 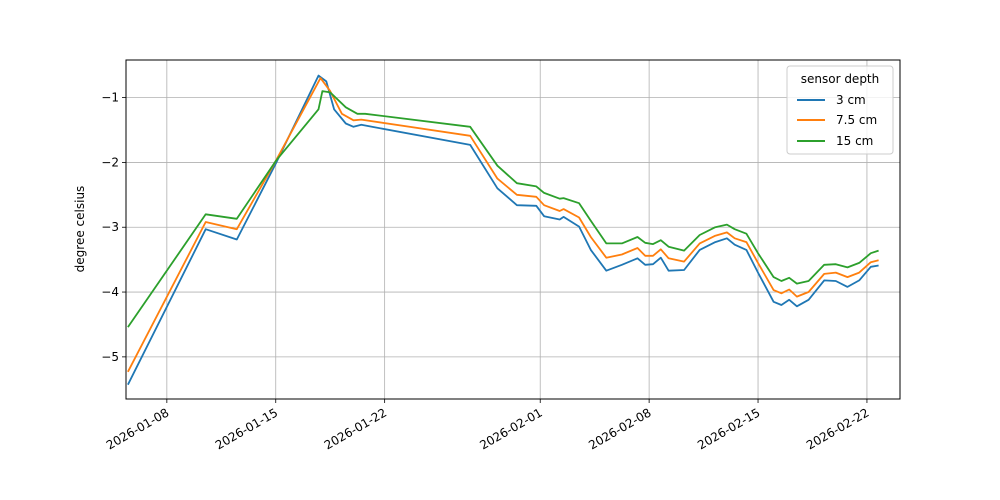 What do you see at coordinates (831, 100) in the screenshot?
I see `legend-item-3cm: 3 cm` at bounding box center [831, 100].